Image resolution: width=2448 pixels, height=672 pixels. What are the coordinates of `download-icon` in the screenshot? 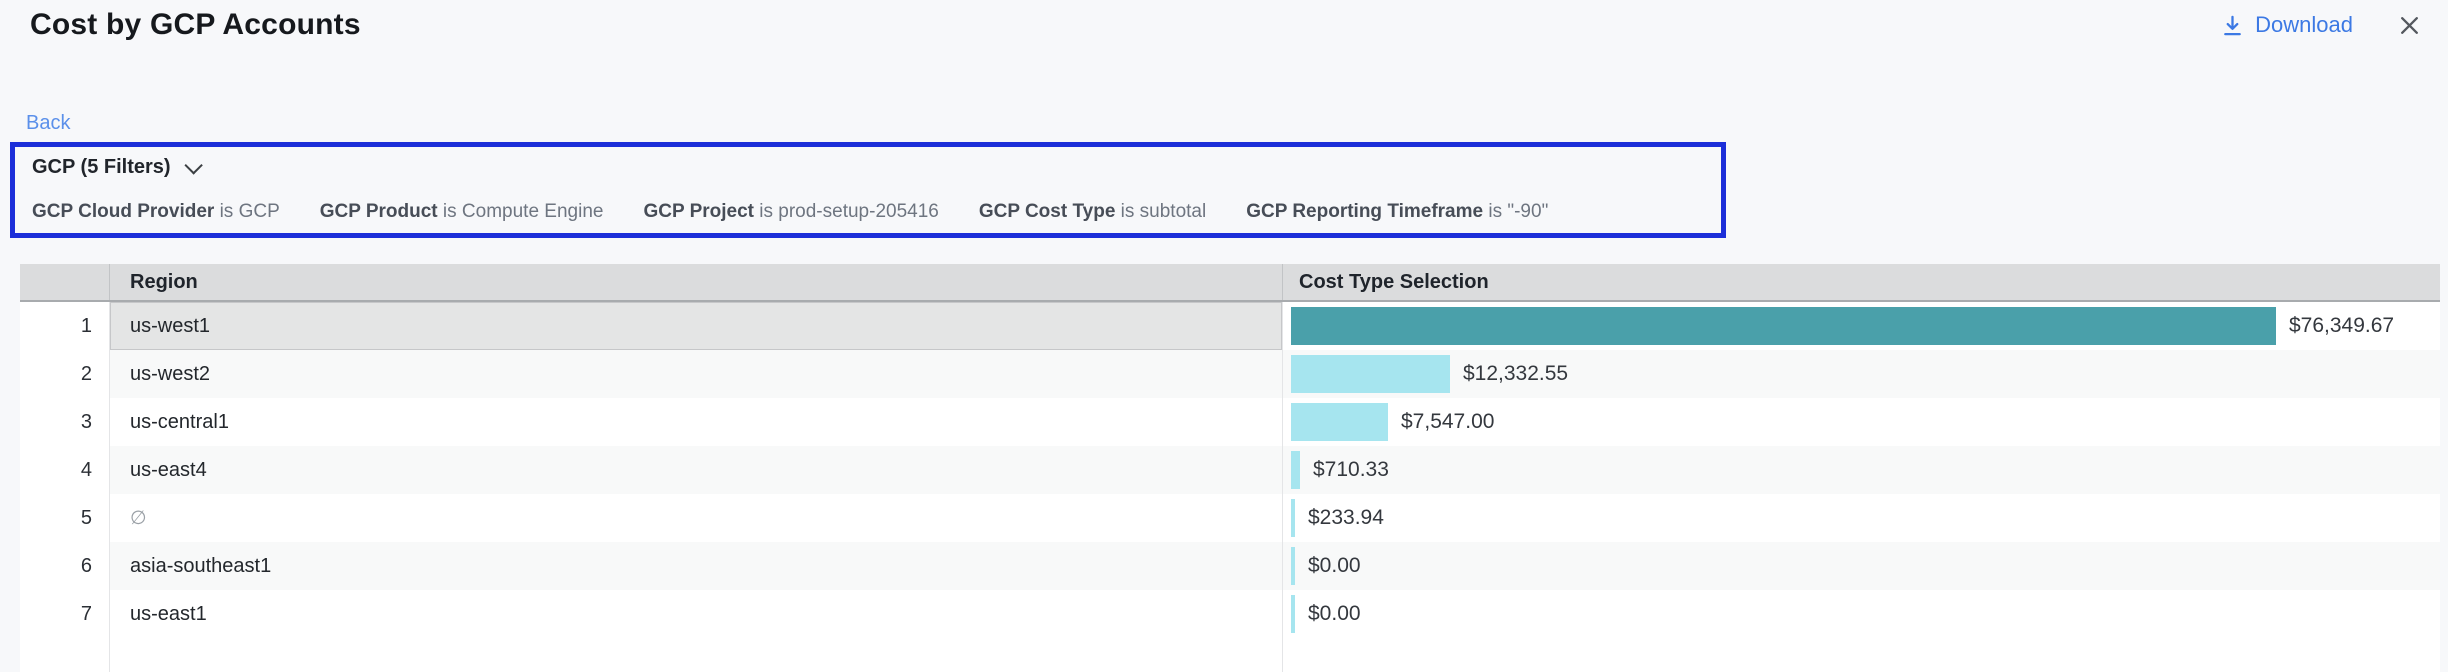 It's located at (2232, 25).